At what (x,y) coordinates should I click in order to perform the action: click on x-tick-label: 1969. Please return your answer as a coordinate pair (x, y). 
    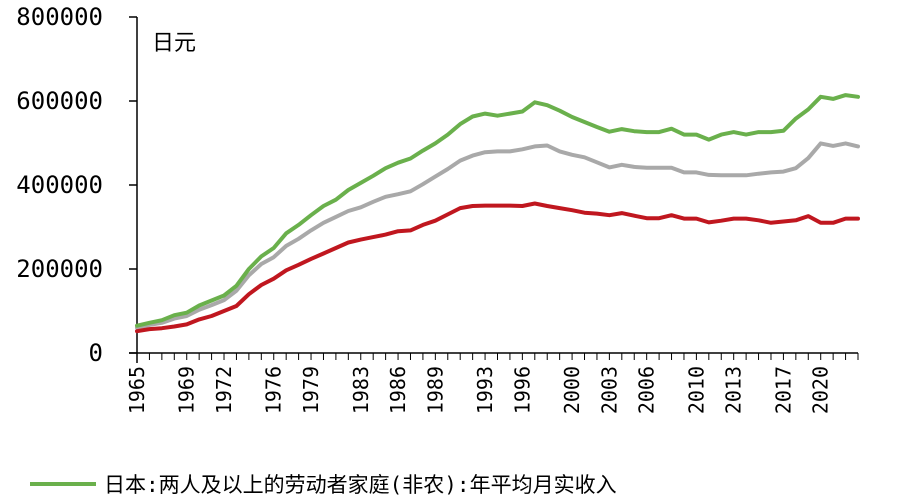
    Looking at the image, I should click on (187, 390).